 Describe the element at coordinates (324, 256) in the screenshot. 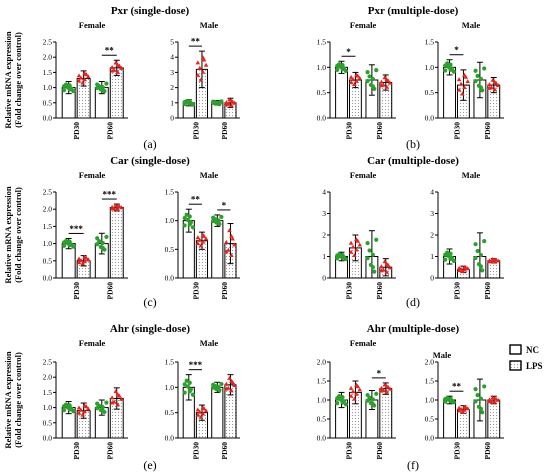

I see `y-tick-label: 1` at that location.